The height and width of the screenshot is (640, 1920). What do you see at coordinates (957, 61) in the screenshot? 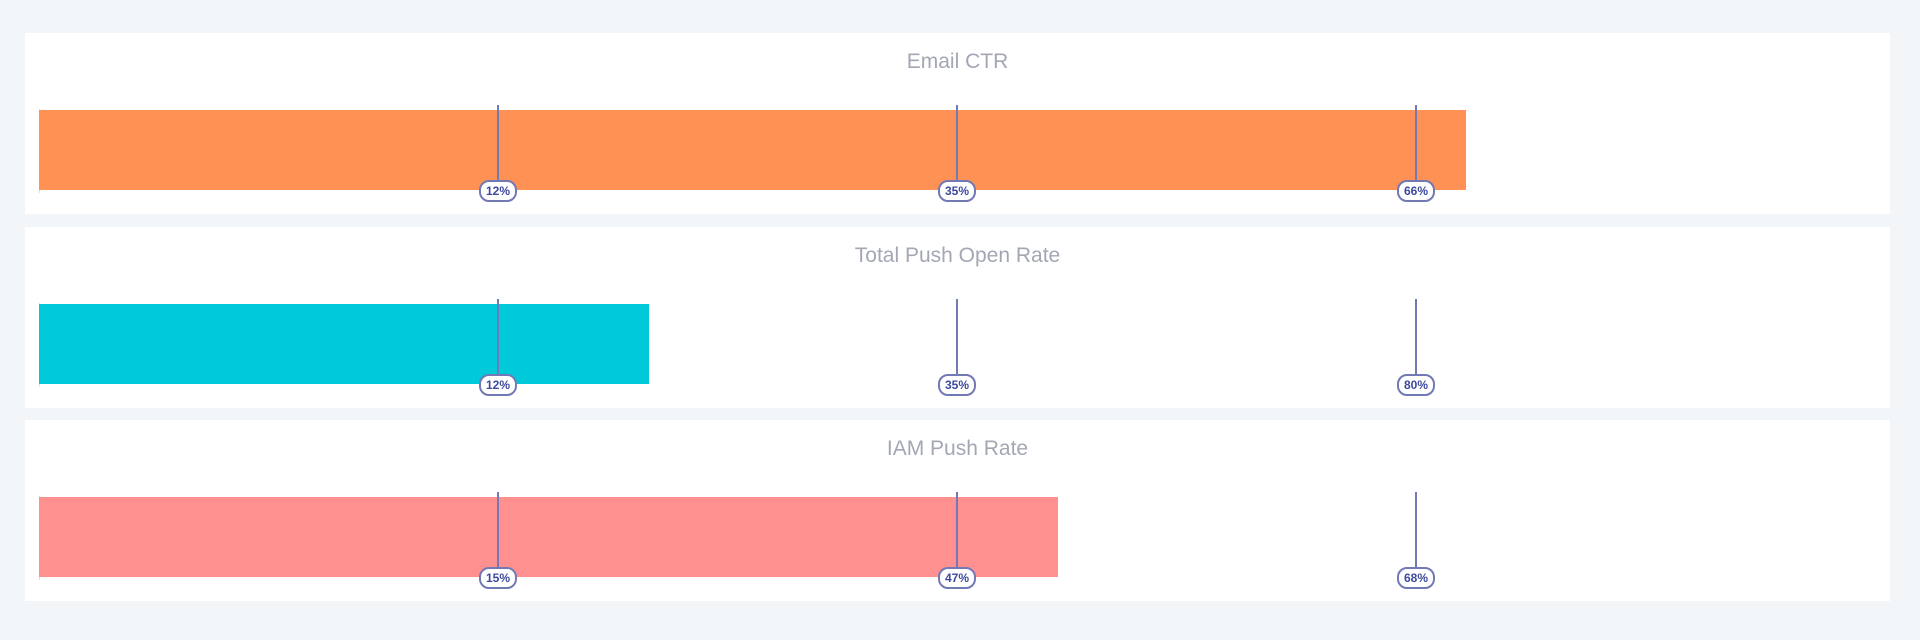
I see `chart-title: Email CTR` at bounding box center [957, 61].